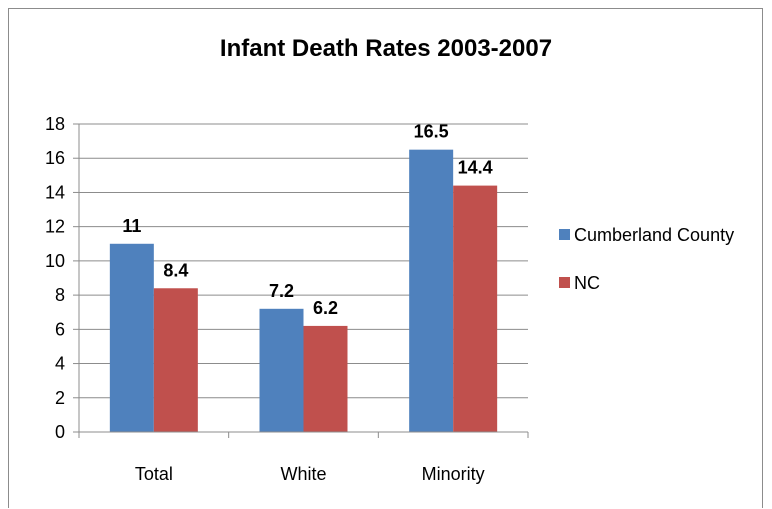  Describe the element at coordinates (431, 290) in the screenshot. I see `bar-cumberland-county-minority` at that location.